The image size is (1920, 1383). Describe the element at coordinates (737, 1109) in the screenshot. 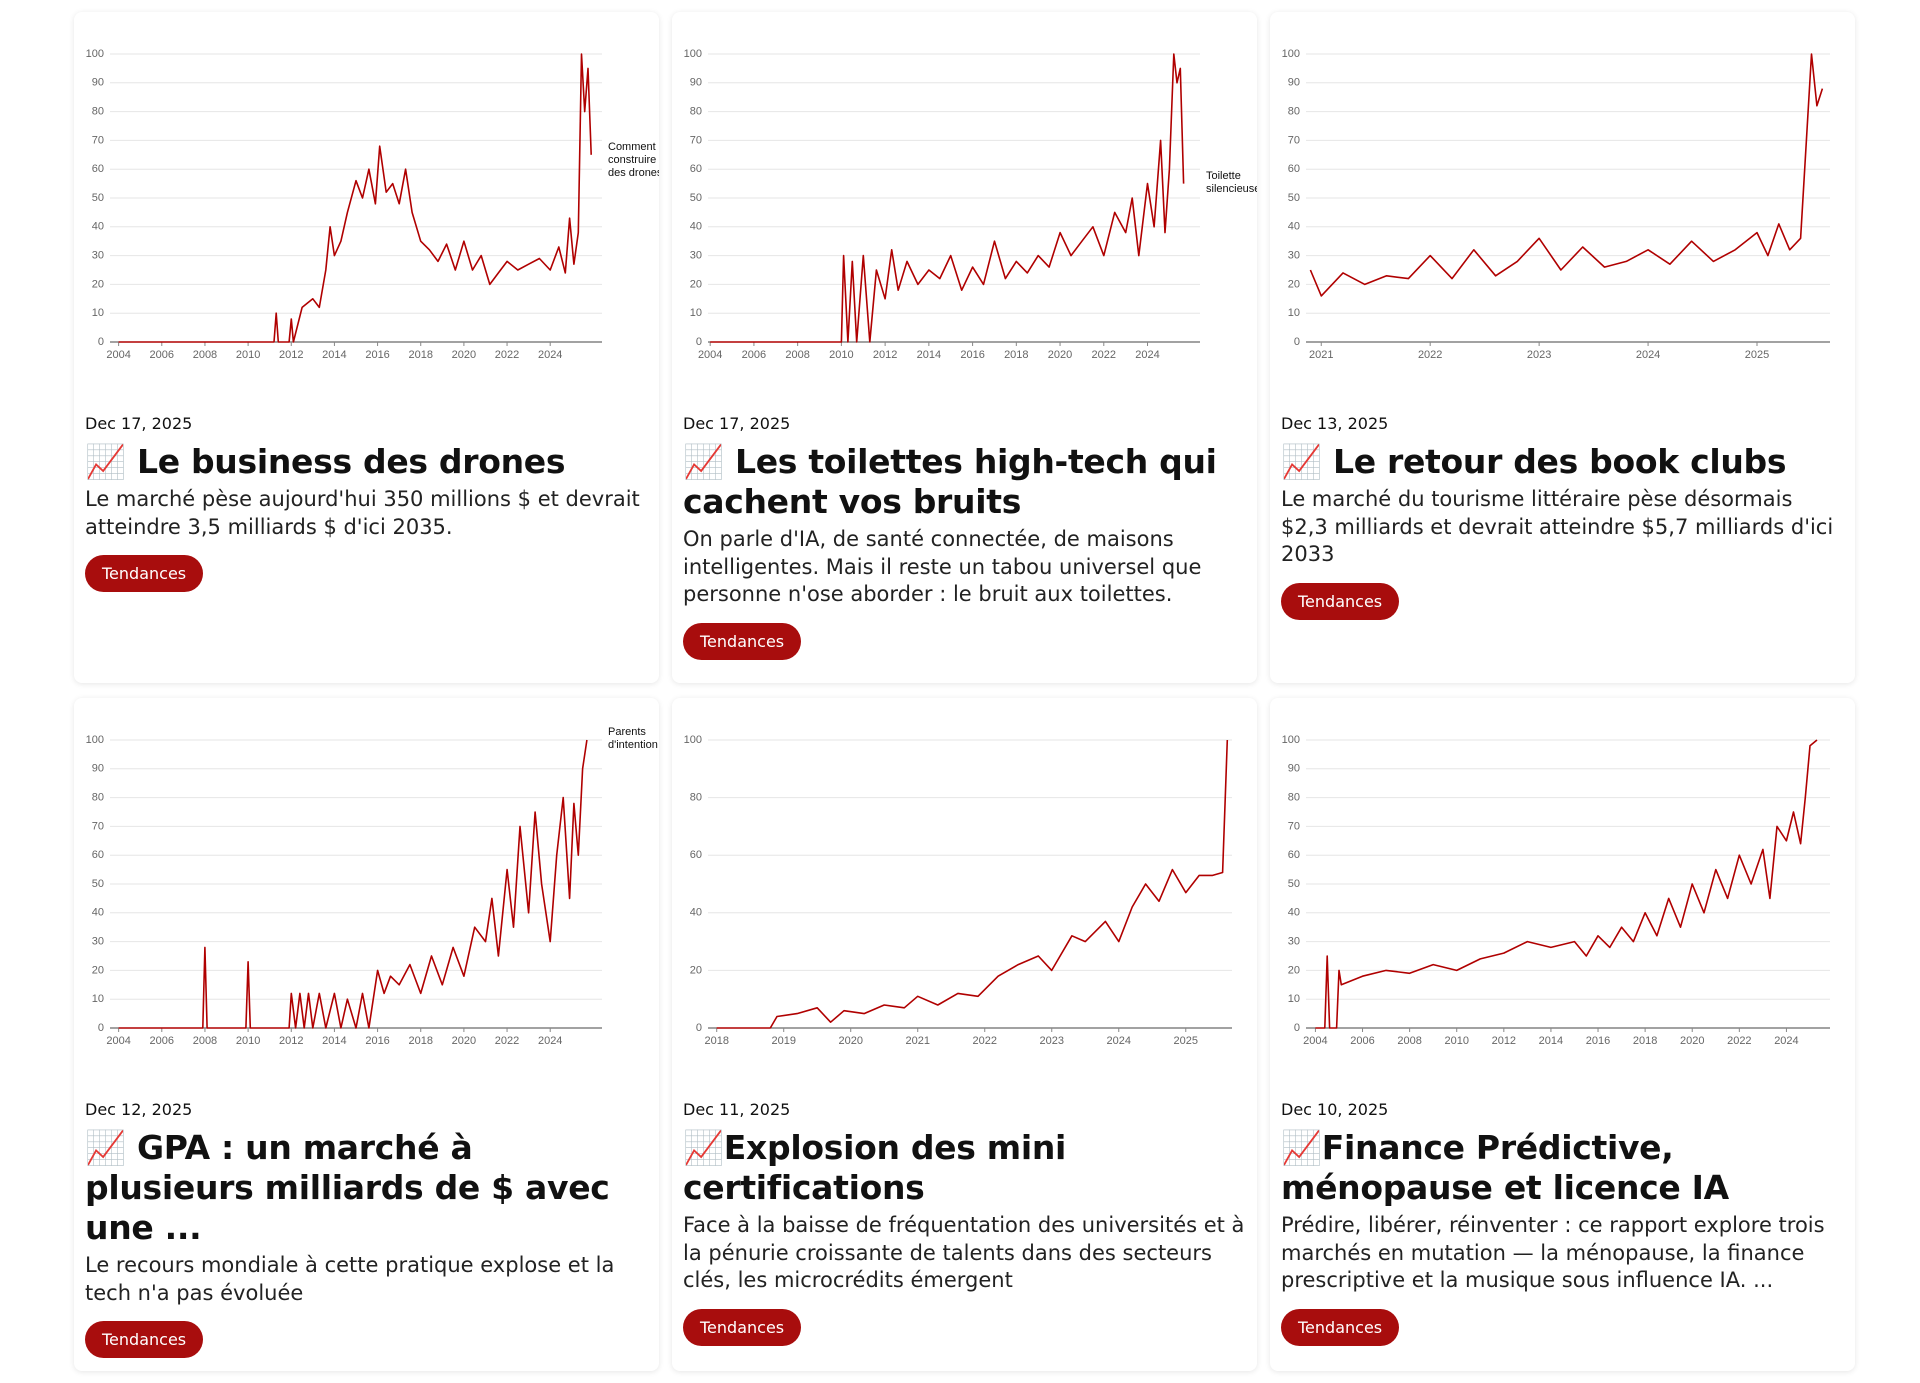

I see `post-date: Dec 11, 2025` at that location.